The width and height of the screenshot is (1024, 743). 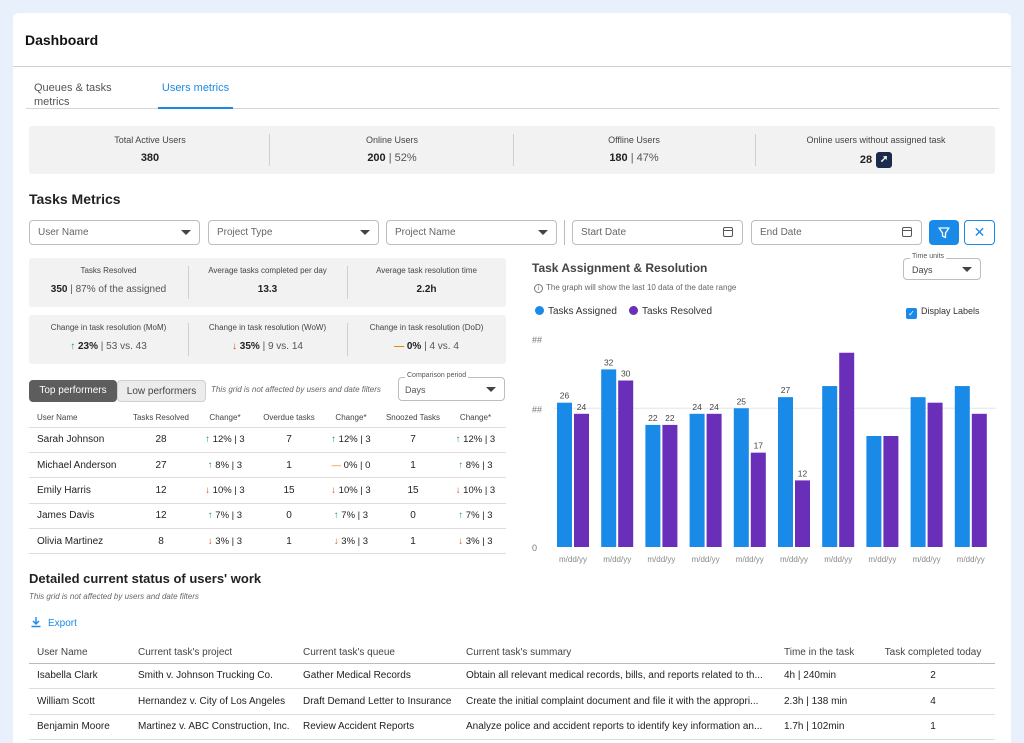 I want to click on column-header: Current task's queue, so click(x=376, y=653).